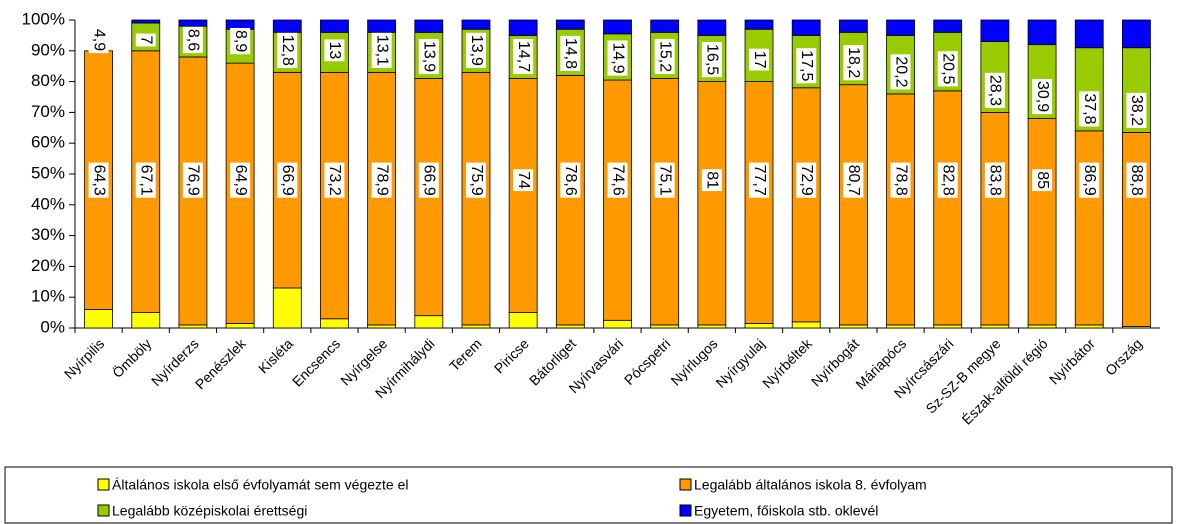  I want to click on upper-label: 8,9, so click(240, 41).